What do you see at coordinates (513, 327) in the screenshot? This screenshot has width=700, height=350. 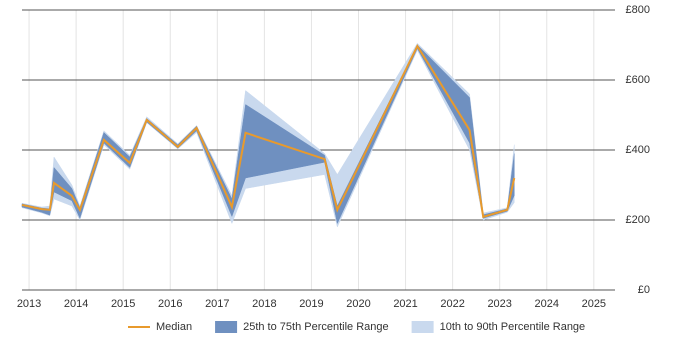 I see `legend-label: 10th to 90th Percentile Range` at bounding box center [513, 327].